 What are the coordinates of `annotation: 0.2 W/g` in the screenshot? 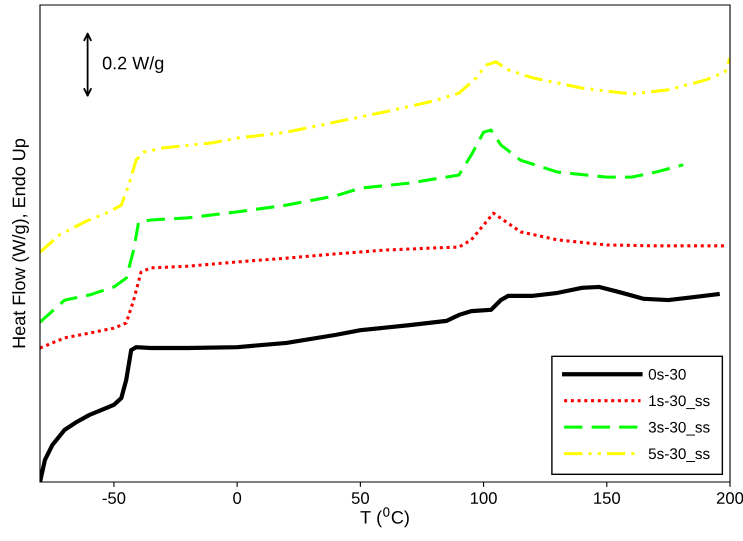 It's located at (133, 65).